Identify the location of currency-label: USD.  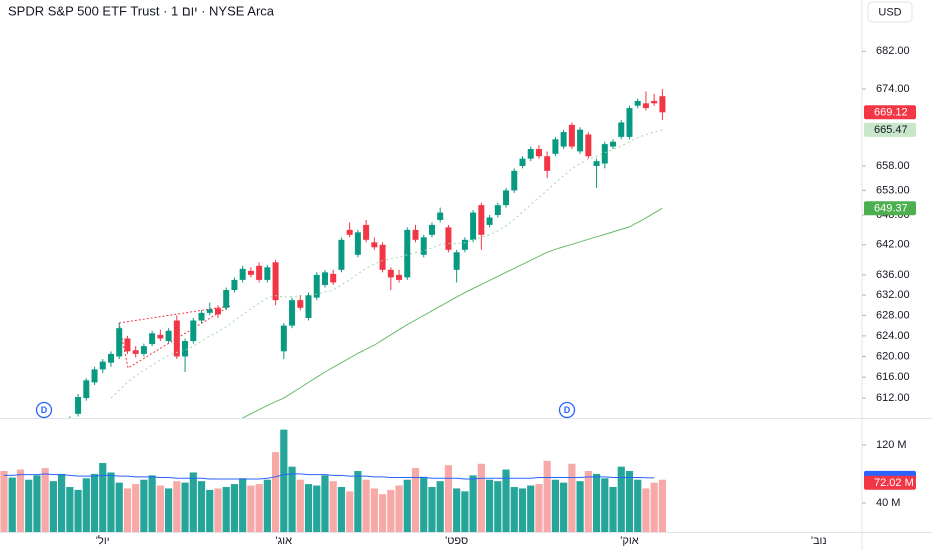
(889, 12).